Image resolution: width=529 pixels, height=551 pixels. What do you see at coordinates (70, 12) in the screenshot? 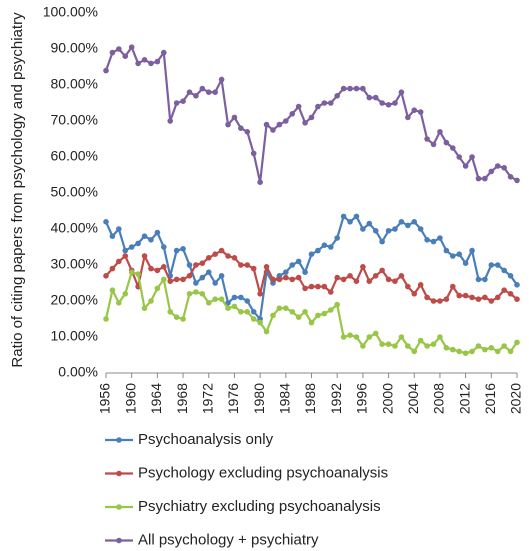
I see `y-tick-label: 100.00%` at bounding box center [70, 12].